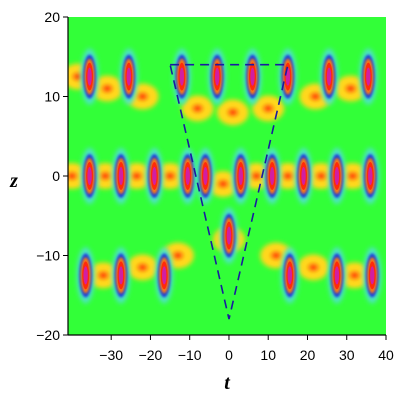 The image size is (400, 400). I want to click on x-tick-label: −10, so click(190, 355).